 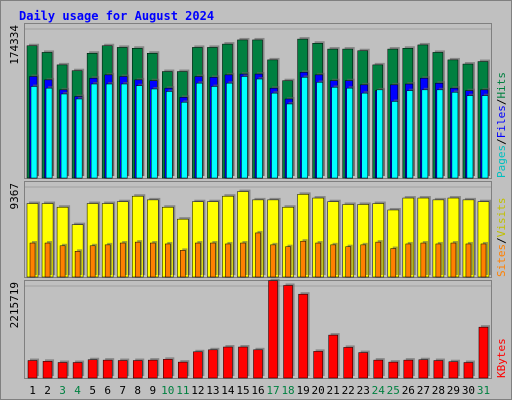 I want to click on day-label-24: 24, so click(x=379, y=390).